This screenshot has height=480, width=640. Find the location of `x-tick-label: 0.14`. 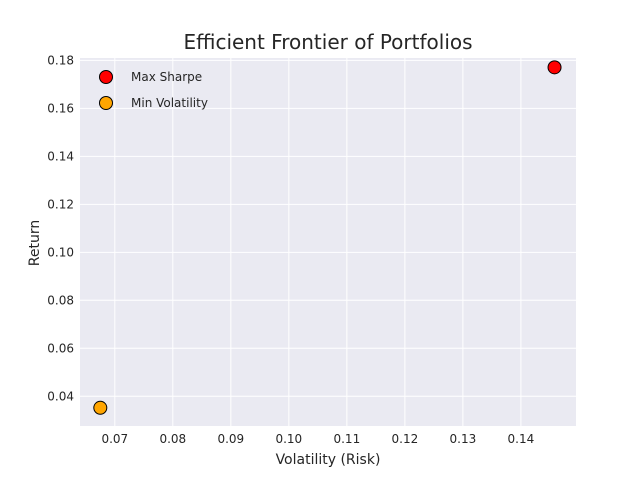

x-tick-label: 0.14 is located at coordinates (521, 439).